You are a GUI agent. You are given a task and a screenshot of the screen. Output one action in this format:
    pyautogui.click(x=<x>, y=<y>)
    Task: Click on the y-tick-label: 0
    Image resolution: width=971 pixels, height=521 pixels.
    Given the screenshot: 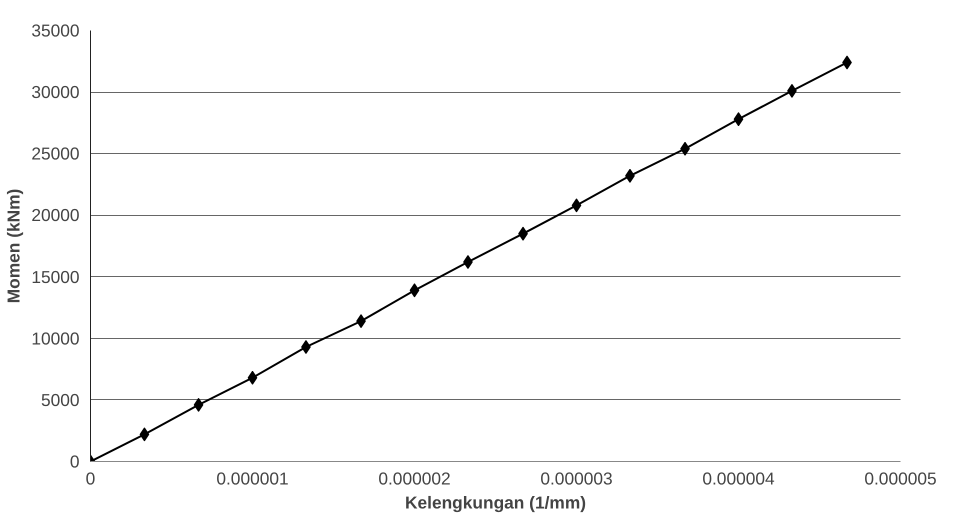 What is the action you would take?
    pyautogui.click(x=75, y=462)
    